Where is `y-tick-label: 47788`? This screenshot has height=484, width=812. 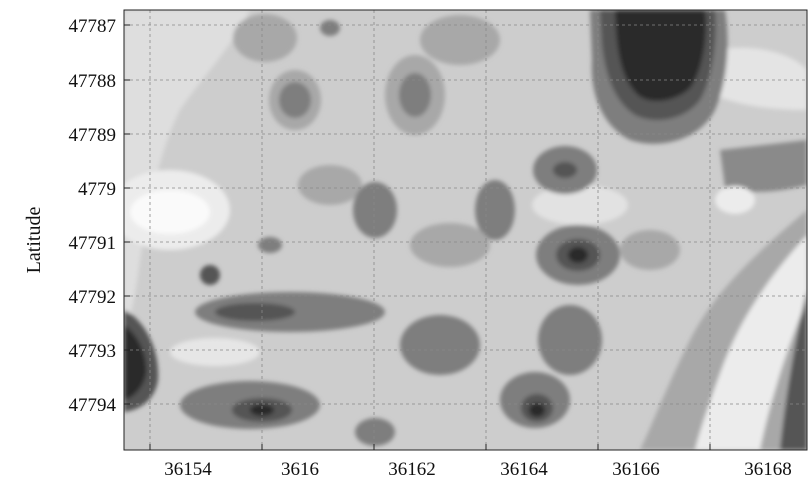 y-tick-label: 47788 is located at coordinates (93, 81).